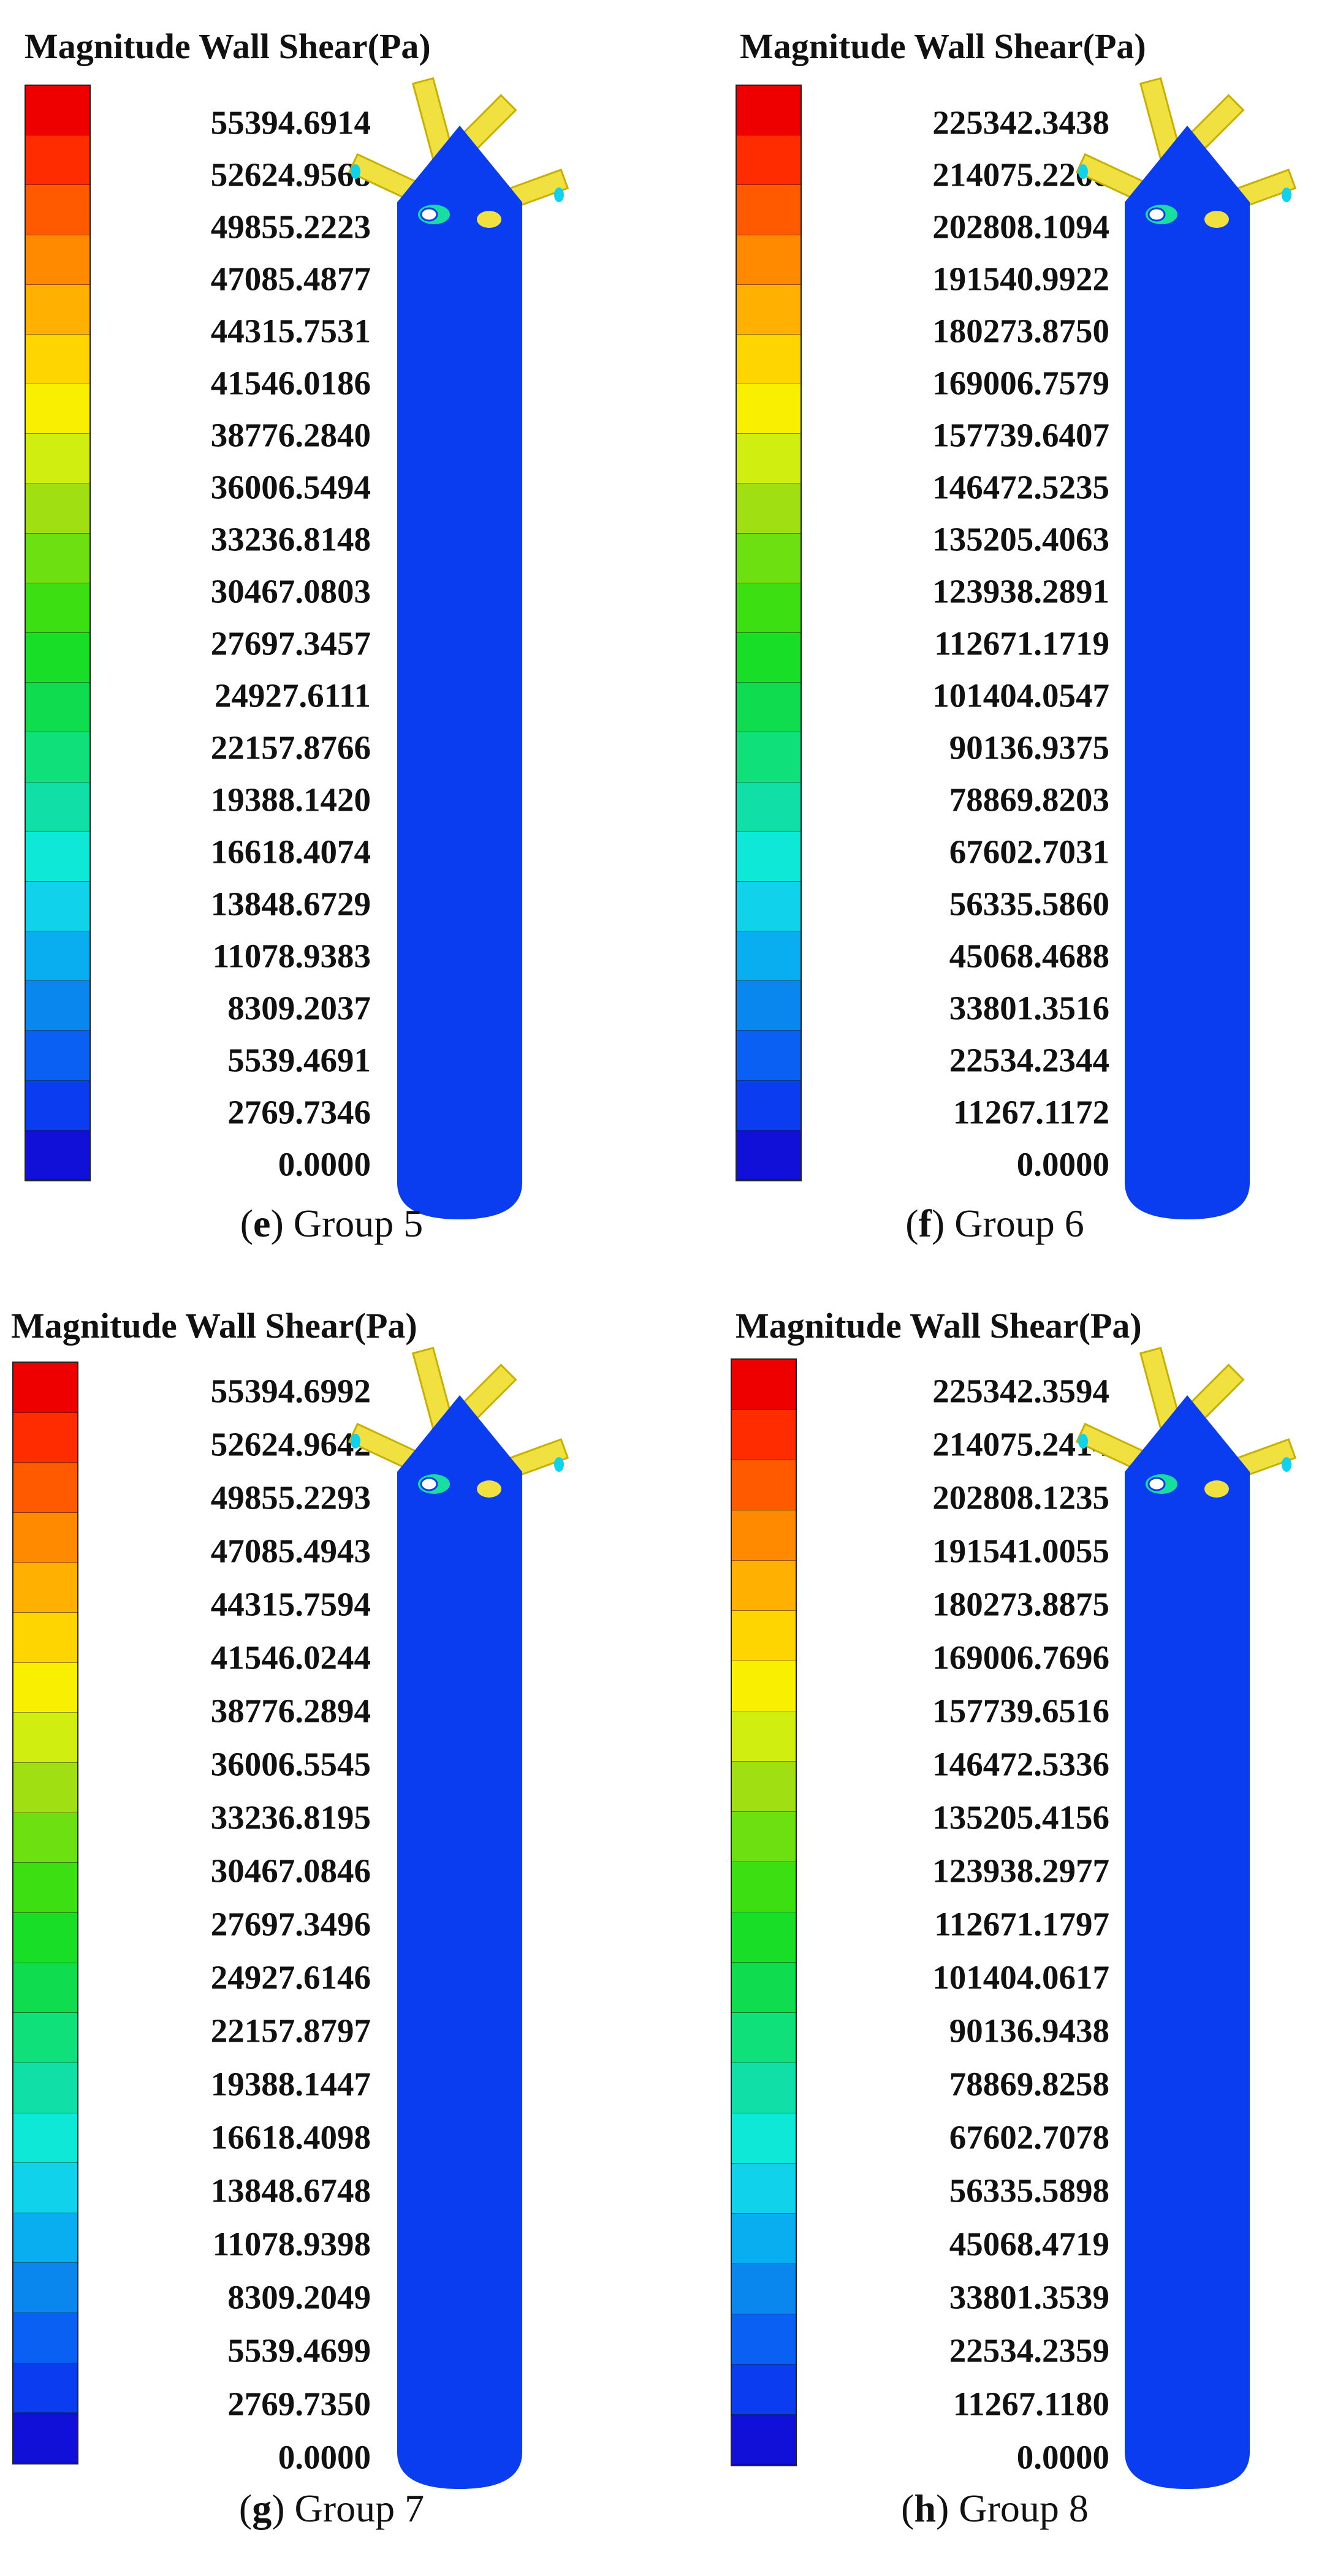  What do you see at coordinates (291, 435) in the screenshot?
I see `legend-tick-label: 38776.2840` at bounding box center [291, 435].